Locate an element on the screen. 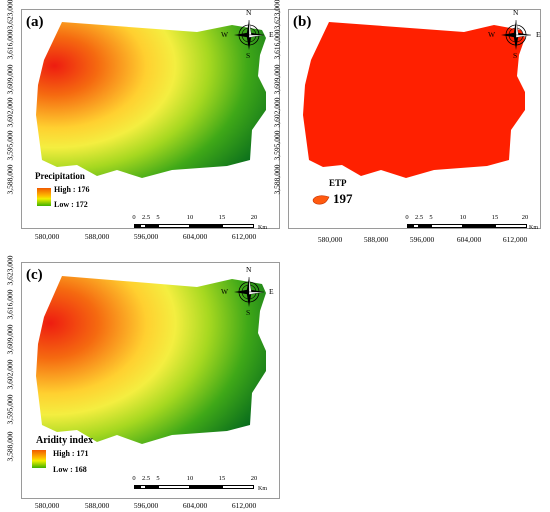 Image resolution: width=550 pixels, height=512 pixels. precipitation-region is located at coordinates (151, 100).